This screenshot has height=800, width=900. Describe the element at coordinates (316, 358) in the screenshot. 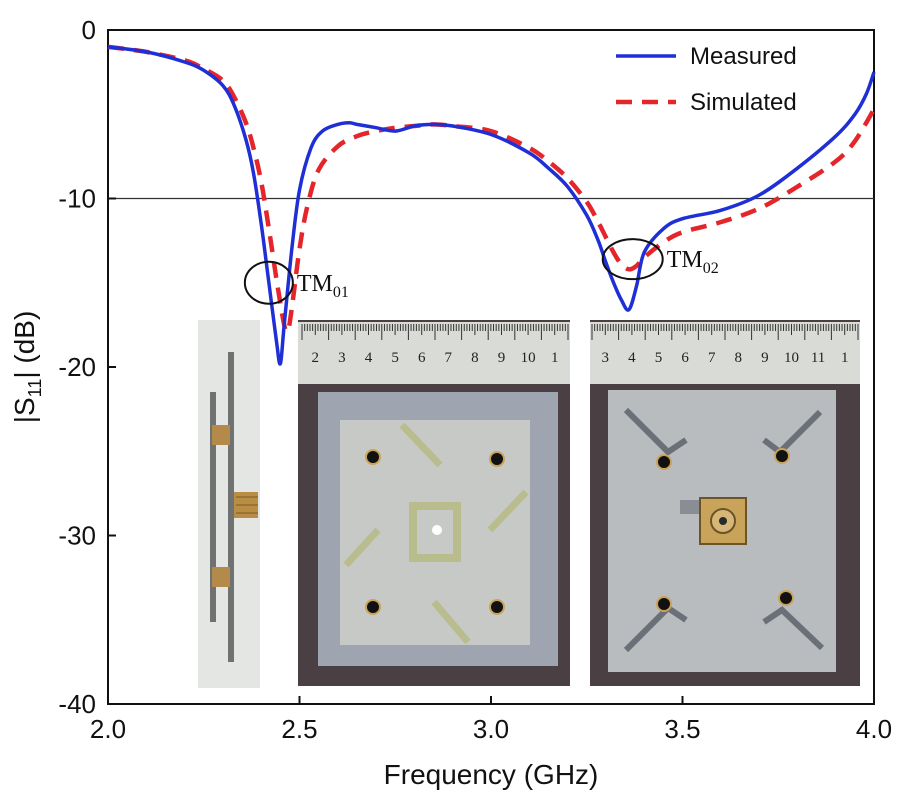

I see `ruler-number: 2` at that location.